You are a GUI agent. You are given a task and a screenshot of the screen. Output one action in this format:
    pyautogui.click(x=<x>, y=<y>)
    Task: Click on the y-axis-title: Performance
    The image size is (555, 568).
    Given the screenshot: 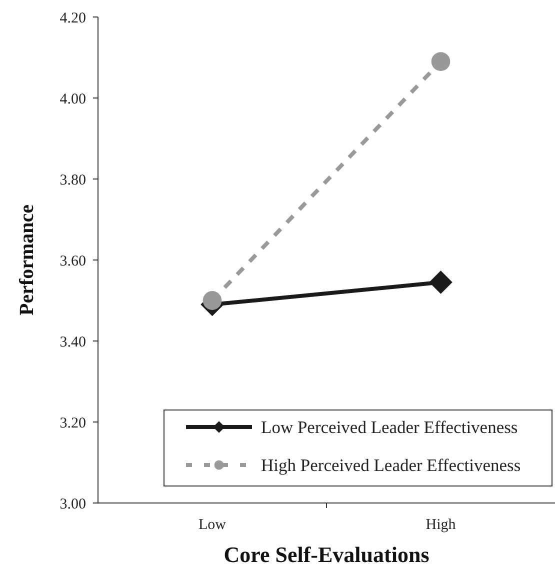 What is the action you would take?
    pyautogui.click(x=27, y=260)
    